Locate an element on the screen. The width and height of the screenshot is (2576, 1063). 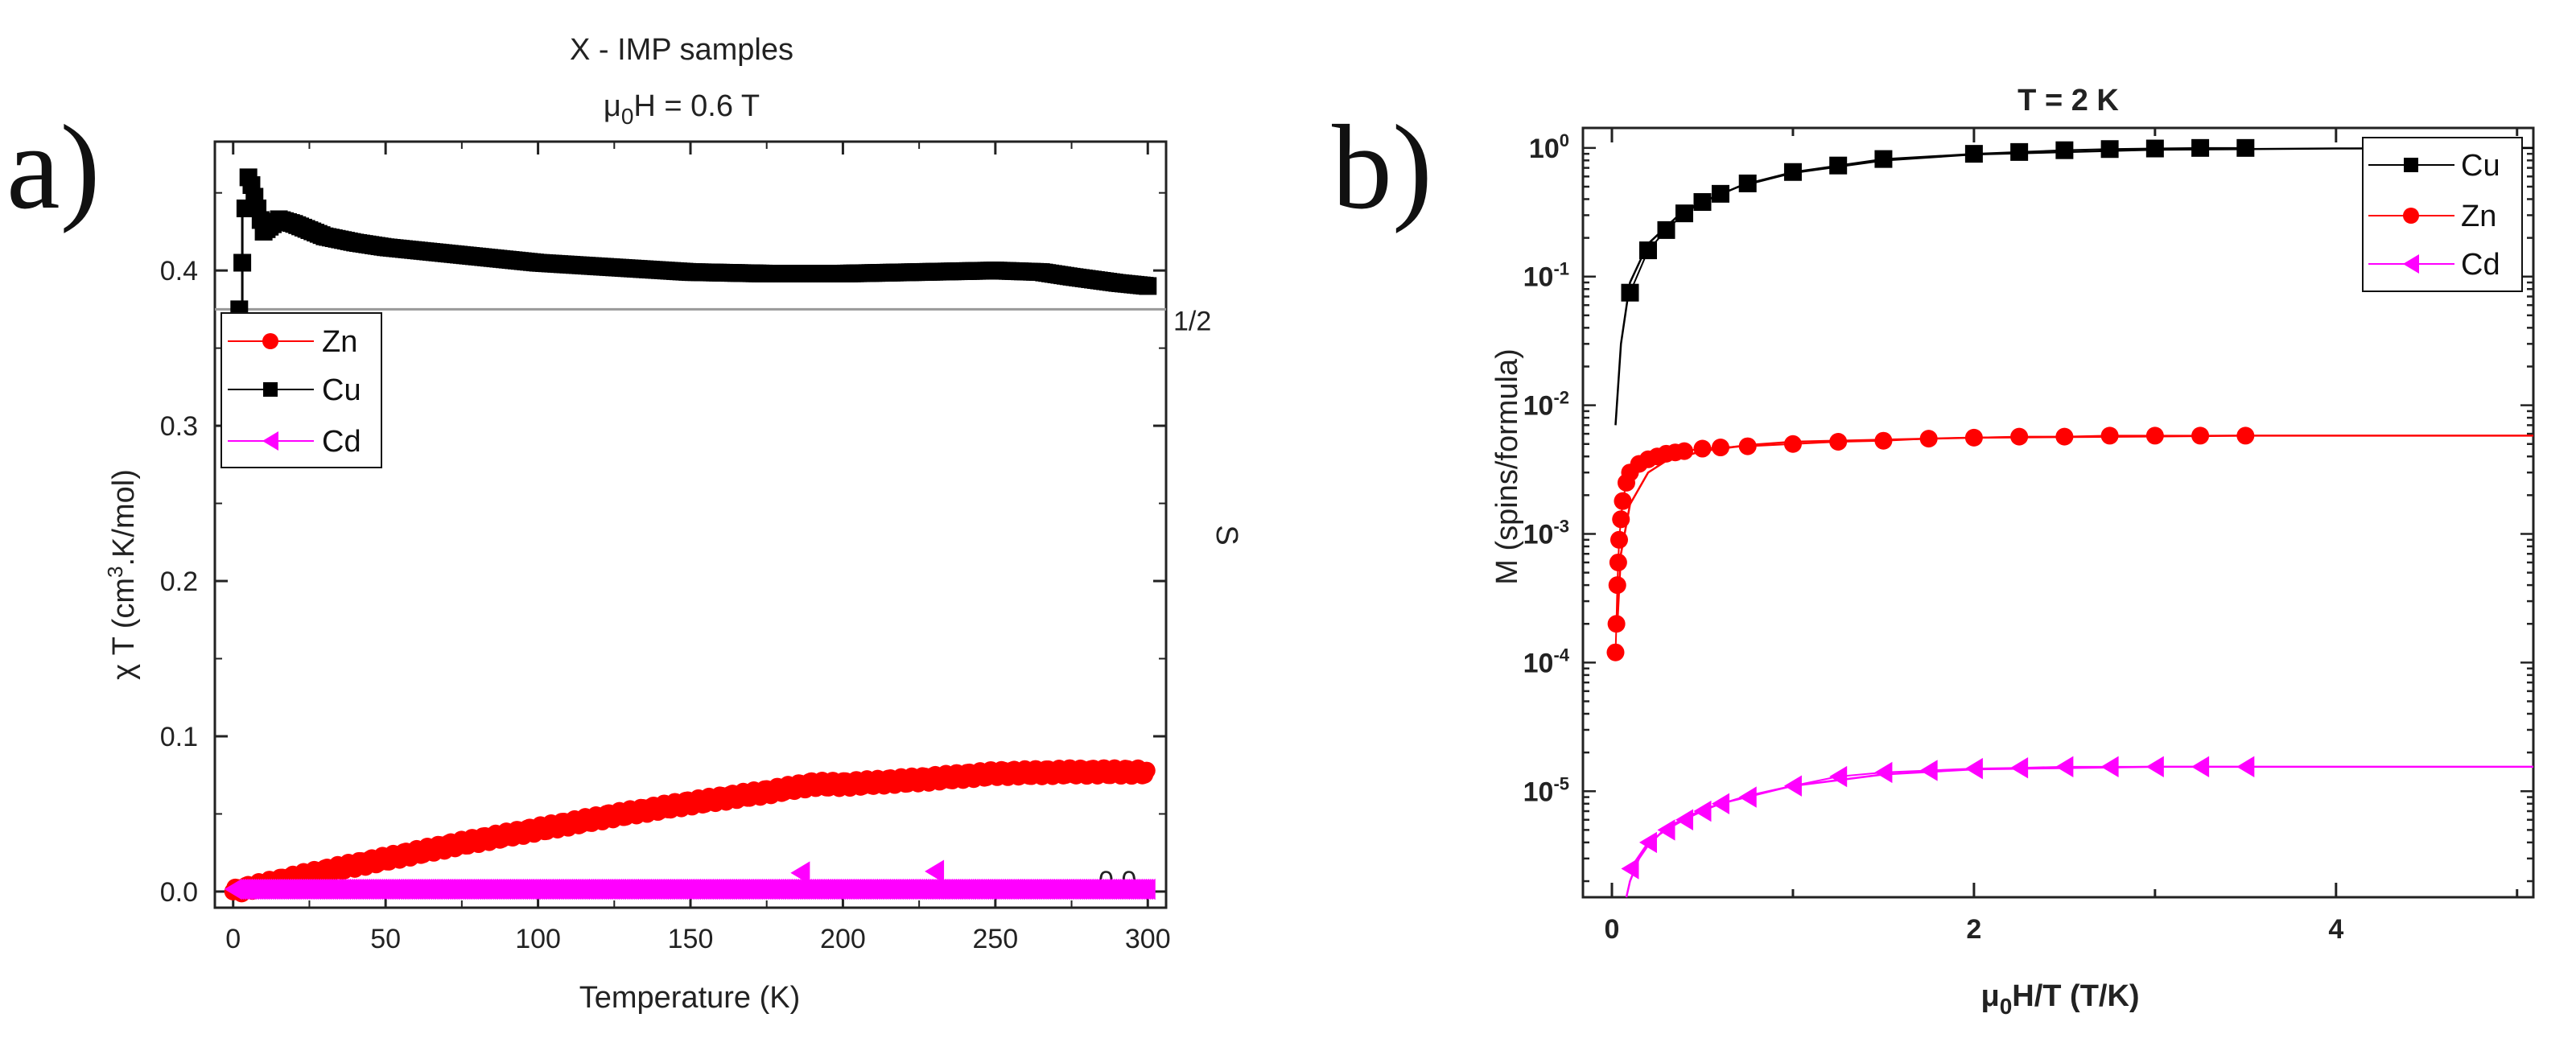
chart-a-y2label: S is located at coordinates (1226, 535).